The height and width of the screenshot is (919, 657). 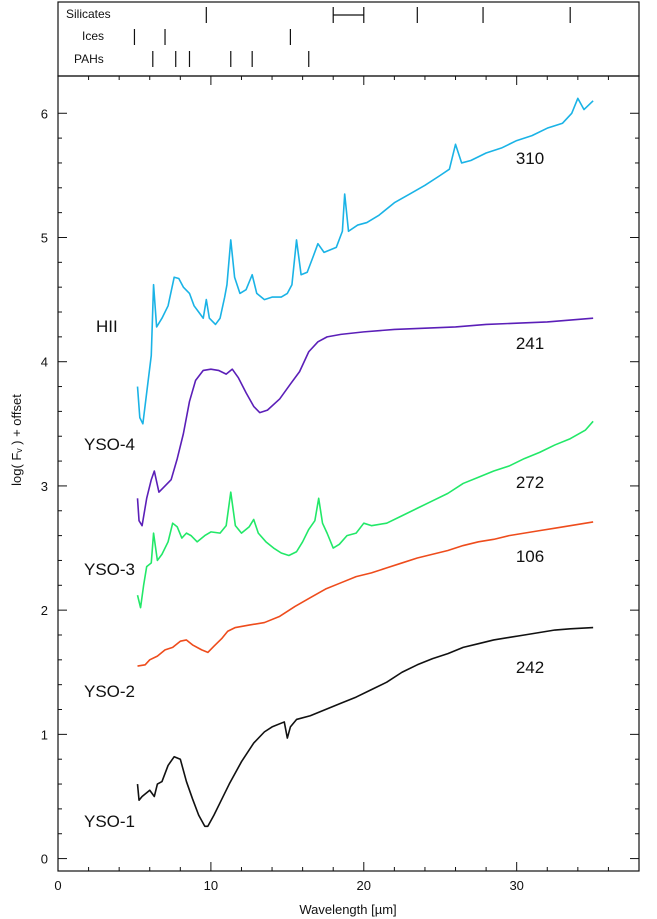 I want to click on silicates-label: Silicates, so click(x=88, y=14).